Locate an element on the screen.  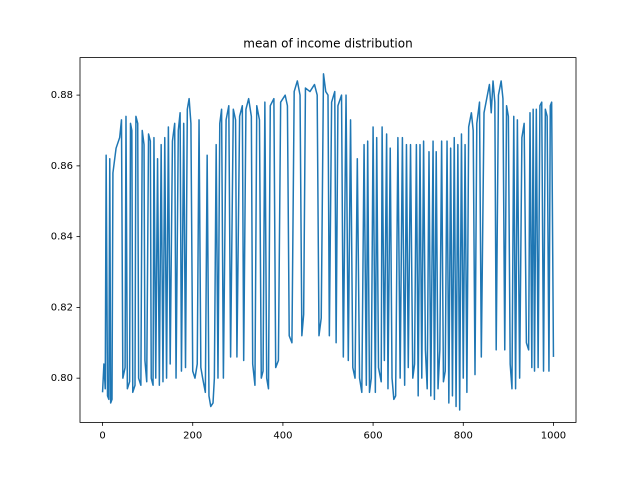
y-tick-label: 0.84 is located at coordinates (62, 237).